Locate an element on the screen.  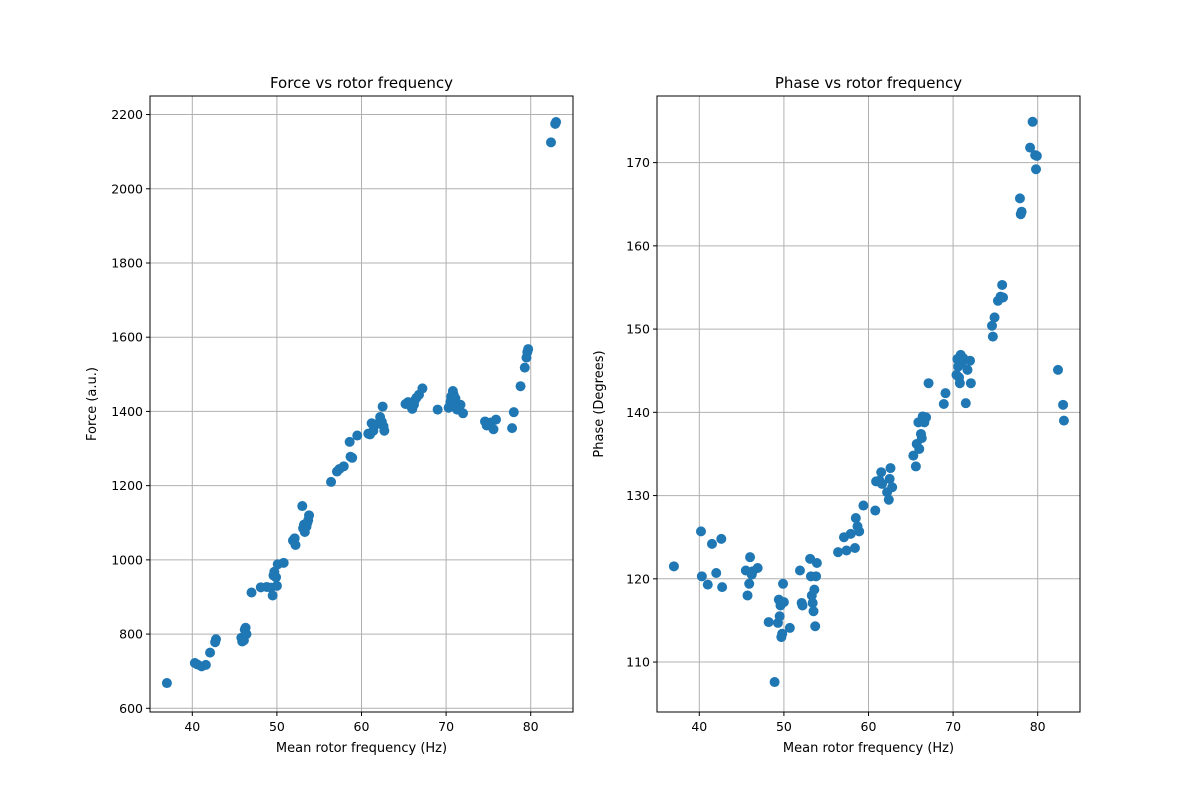
force-x-tick-label: 70 is located at coordinates (446, 726).